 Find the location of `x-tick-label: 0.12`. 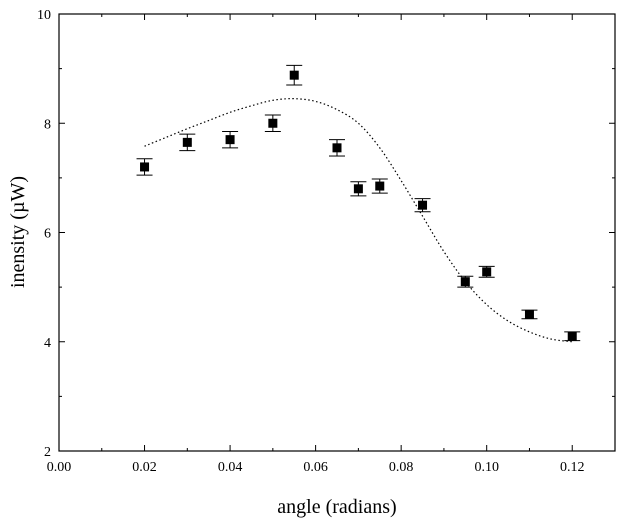

x-tick-label: 0.12 is located at coordinates (572, 467).